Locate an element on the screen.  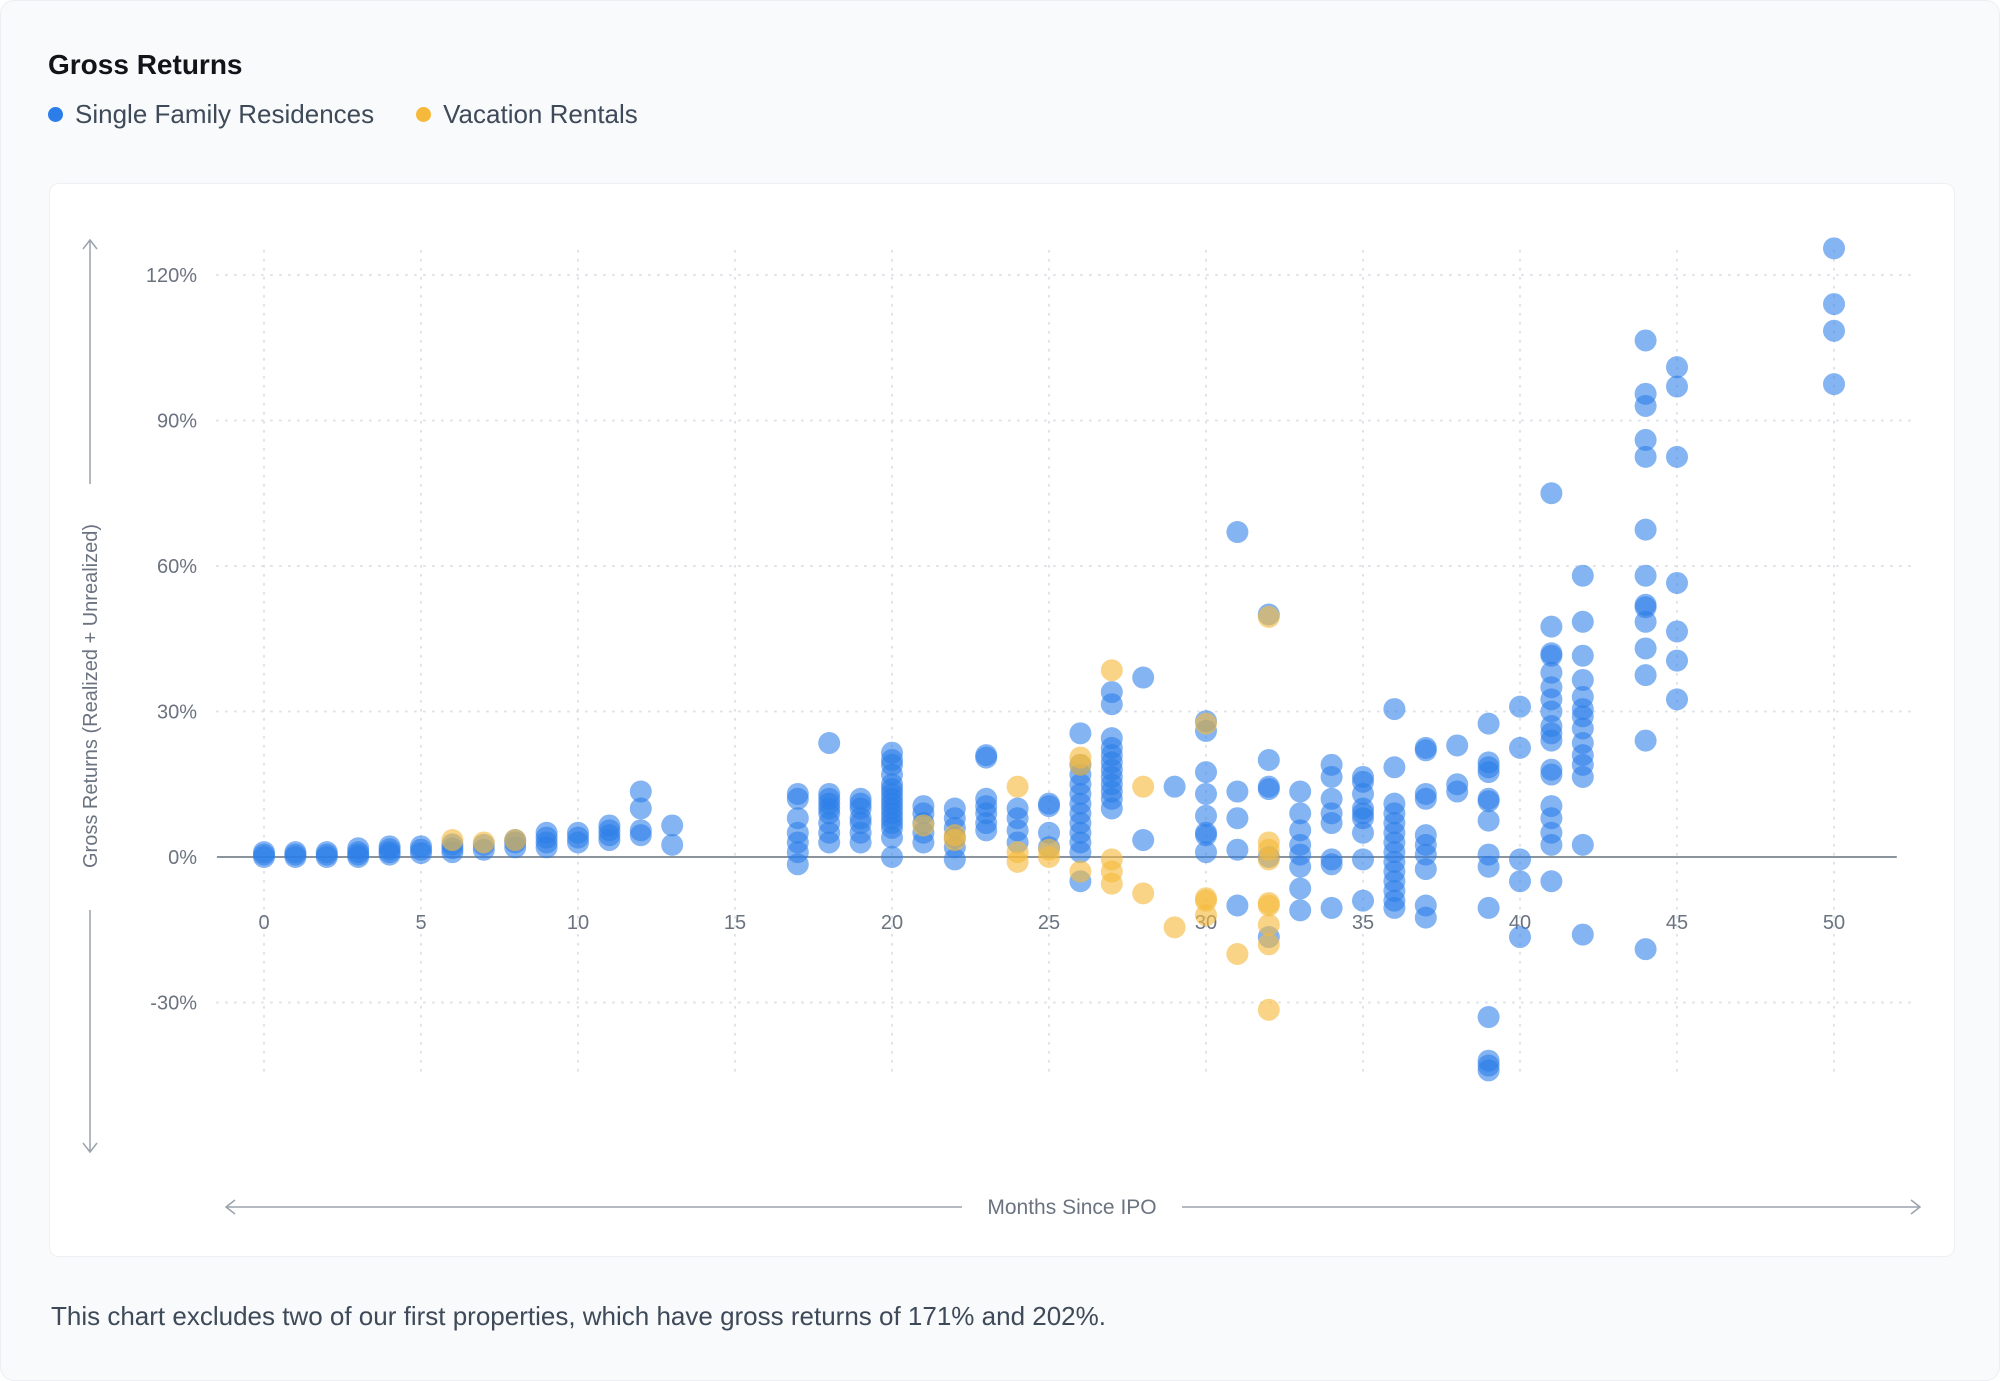
x-tick-label: 15 is located at coordinates (735, 923).